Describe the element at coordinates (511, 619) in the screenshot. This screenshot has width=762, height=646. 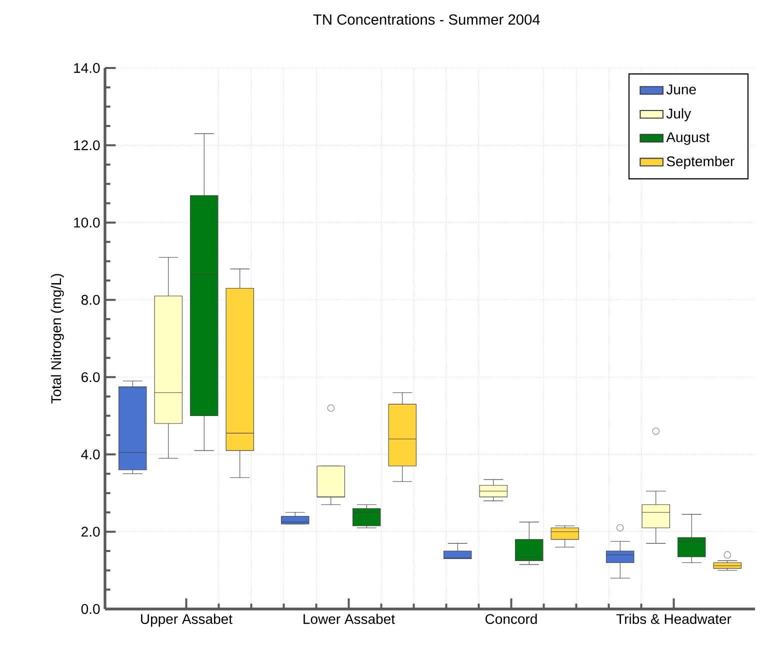
I see `x-tick-label: Concord` at that location.